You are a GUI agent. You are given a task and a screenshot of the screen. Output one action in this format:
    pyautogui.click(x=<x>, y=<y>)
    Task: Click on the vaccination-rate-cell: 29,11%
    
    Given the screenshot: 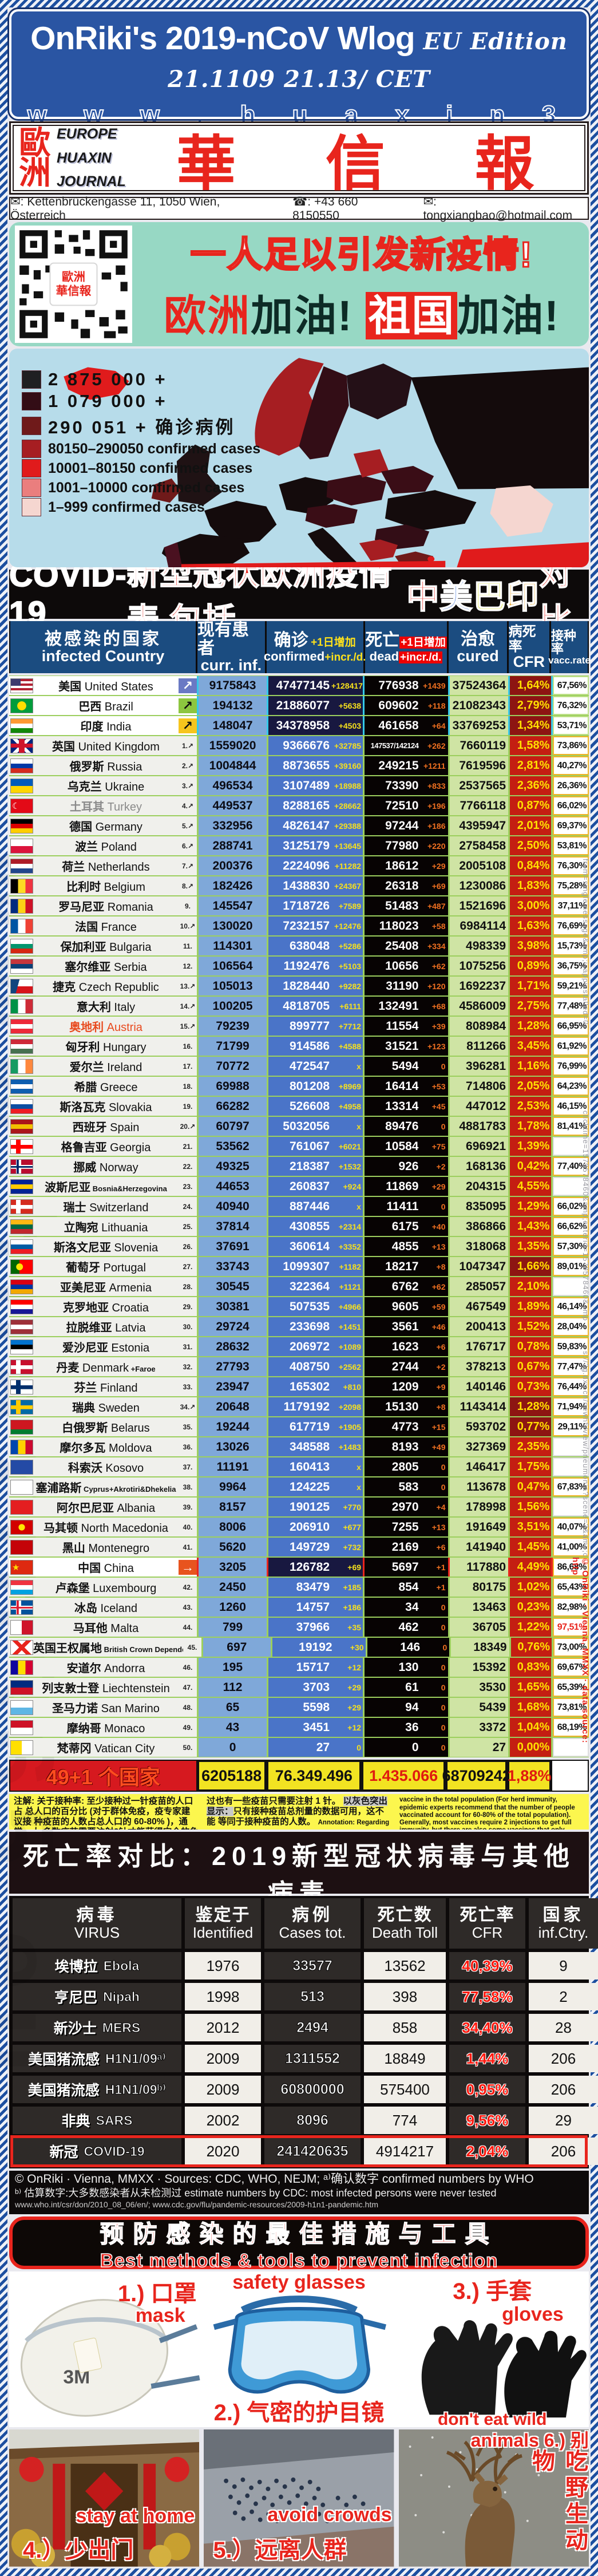 What is the action you would take?
    pyautogui.click(x=571, y=1427)
    